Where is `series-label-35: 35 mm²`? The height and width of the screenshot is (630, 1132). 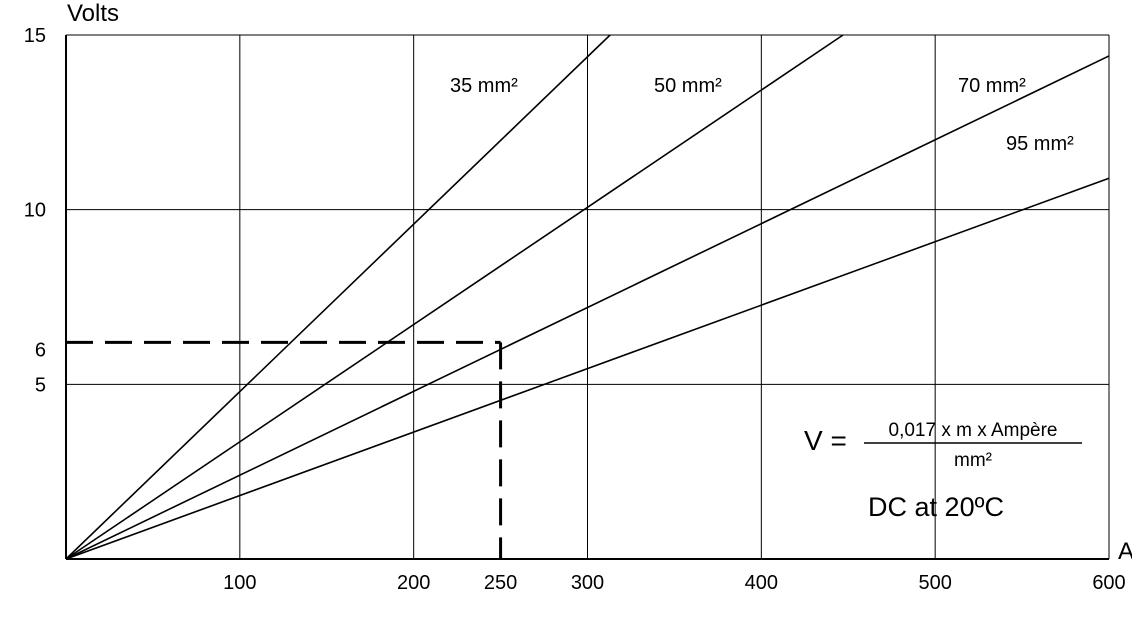
series-label-35: 35 mm² is located at coordinates (484, 86).